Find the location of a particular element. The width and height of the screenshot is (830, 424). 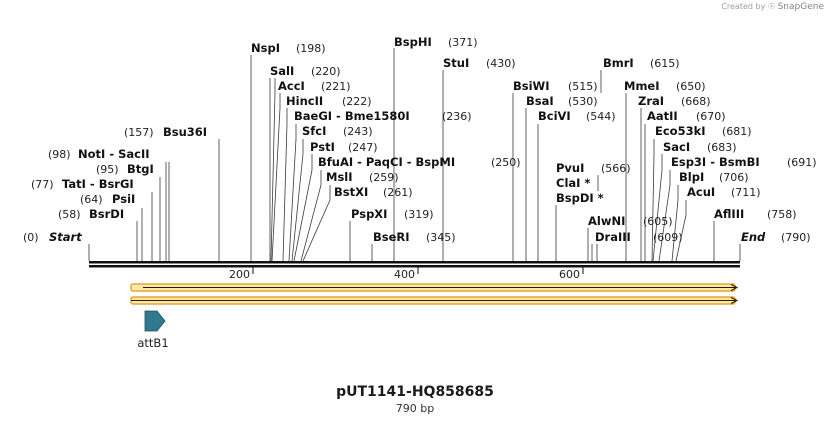

enzyme-position: (319) is located at coordinates (419, 214).